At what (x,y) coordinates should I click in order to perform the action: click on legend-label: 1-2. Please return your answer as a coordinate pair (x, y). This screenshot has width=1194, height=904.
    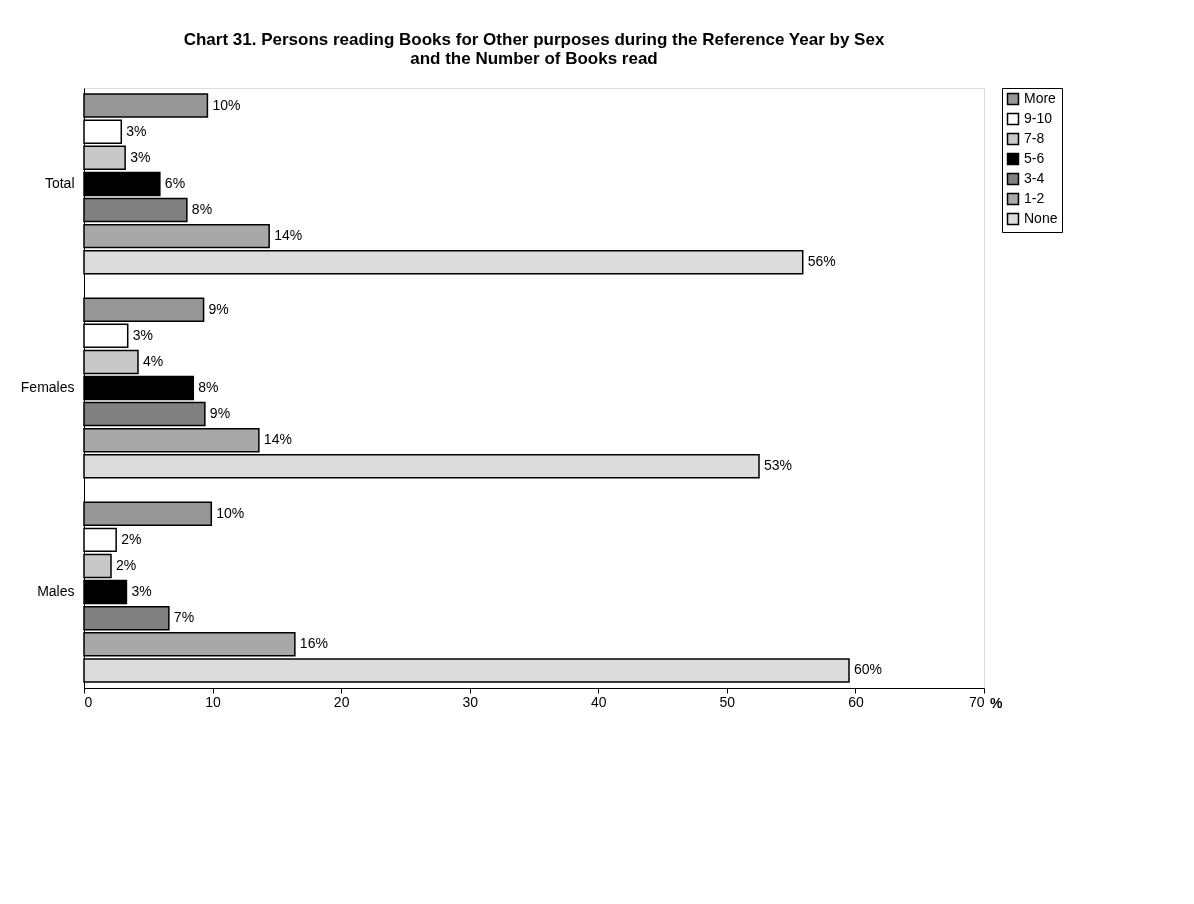
    Looking at the image, I should click on (1034, 198).